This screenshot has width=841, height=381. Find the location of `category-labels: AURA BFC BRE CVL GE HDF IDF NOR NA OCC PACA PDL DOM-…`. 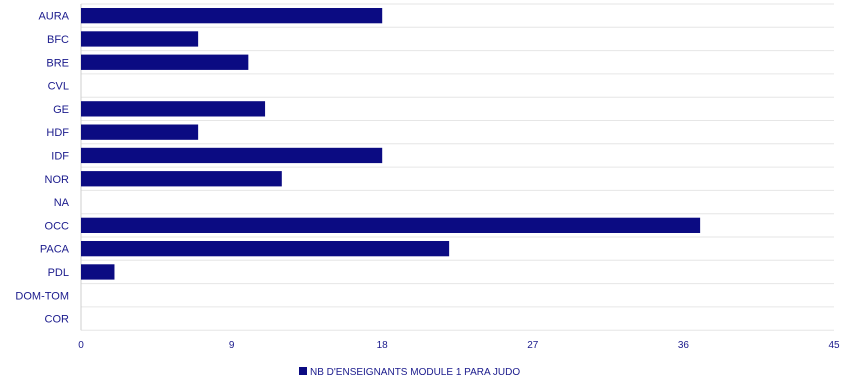

category-labels: AURA BFC BRE CVL GE HDF IDF NOR NA OCC PACA PDL DOM-… is located at coordinates (42, 168).